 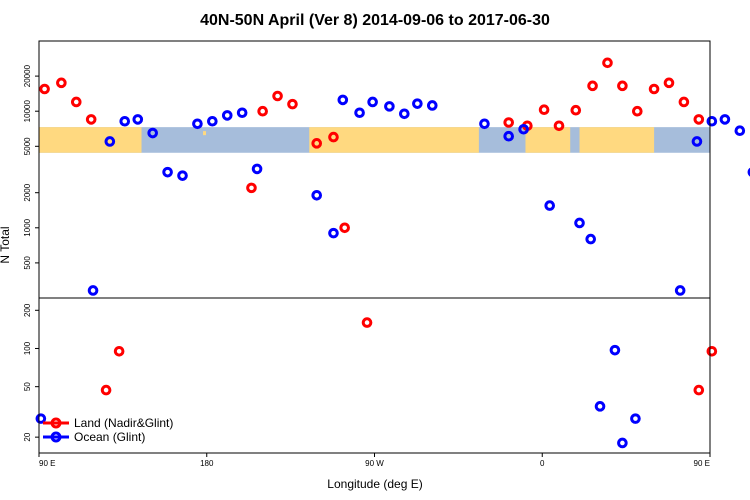 I want to click on legend: Land (Nadir&Glint) Ocean (Glint), so click(x=108, y=430).